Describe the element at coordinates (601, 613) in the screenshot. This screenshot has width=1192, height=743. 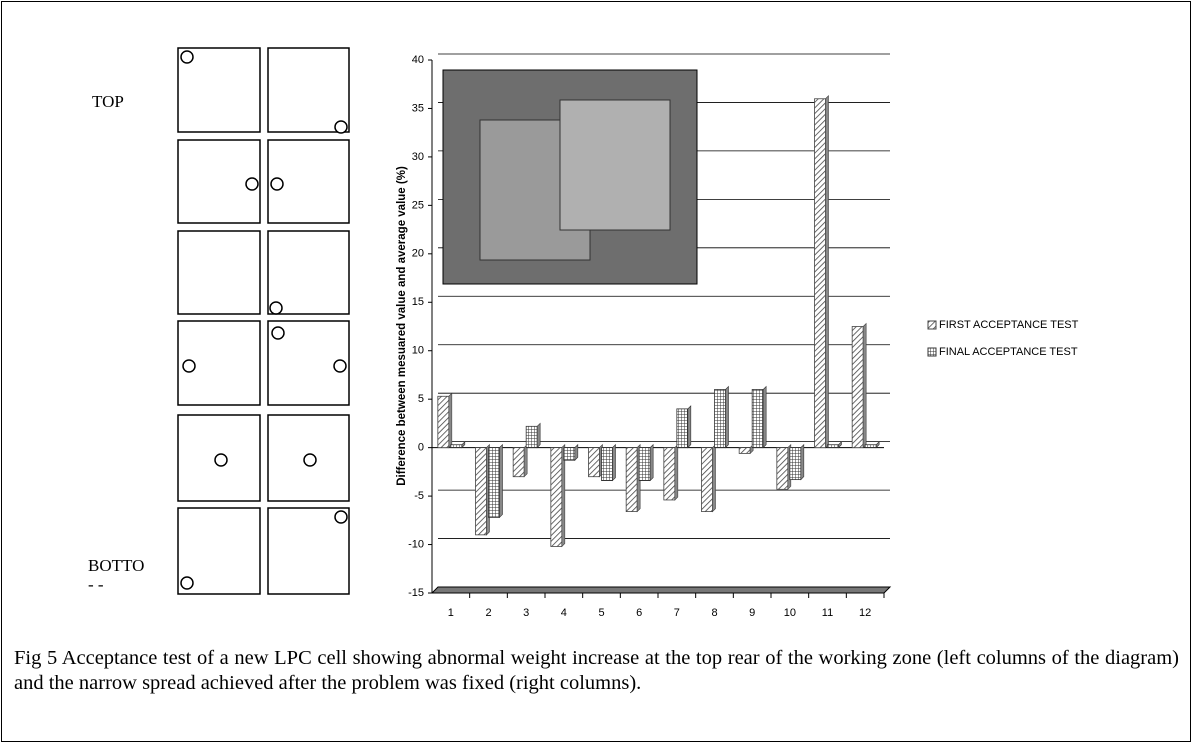
I see `x-tick-label: 5` at that location.